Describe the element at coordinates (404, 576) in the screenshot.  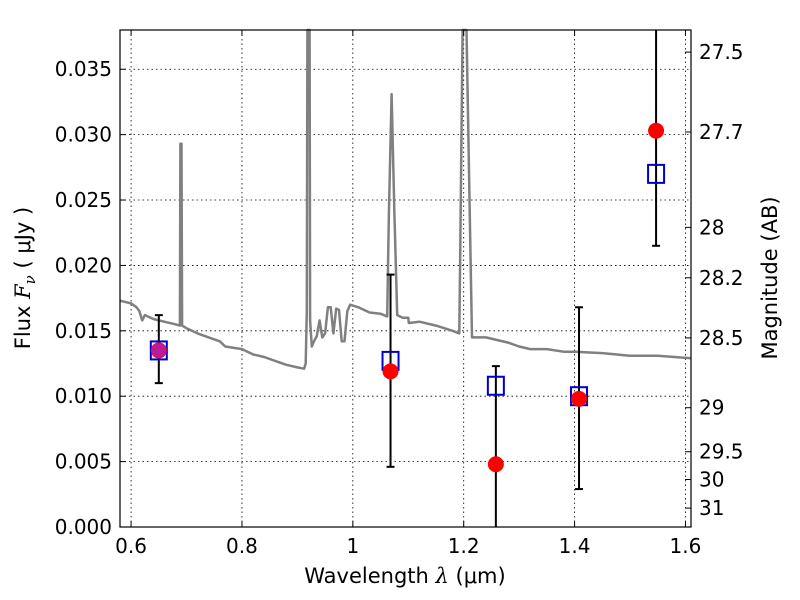
I see `x-axis-label: Wavelength λ (μm)` at that location.